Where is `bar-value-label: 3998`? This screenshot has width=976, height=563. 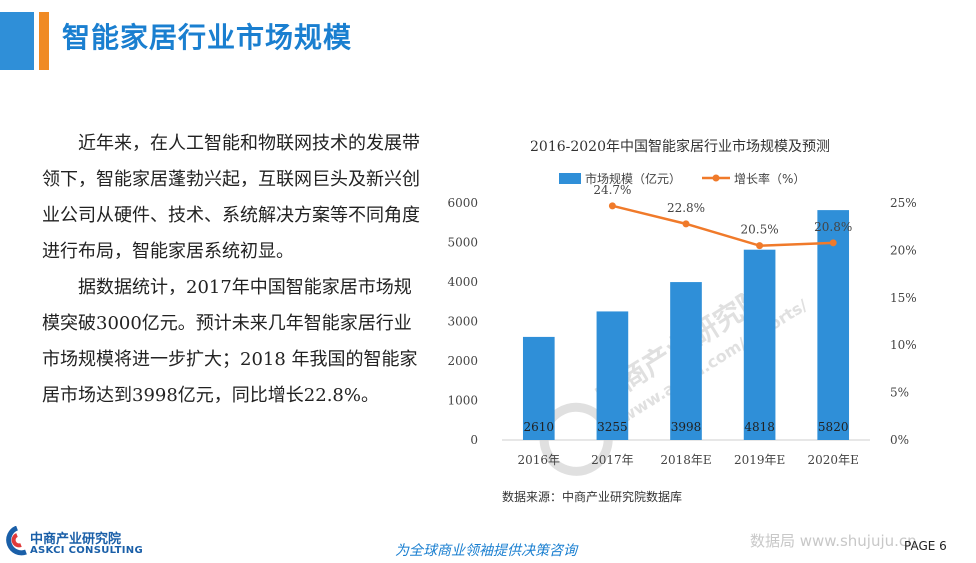
bar-value-label: 3998 is located at coordinates (686, 427).